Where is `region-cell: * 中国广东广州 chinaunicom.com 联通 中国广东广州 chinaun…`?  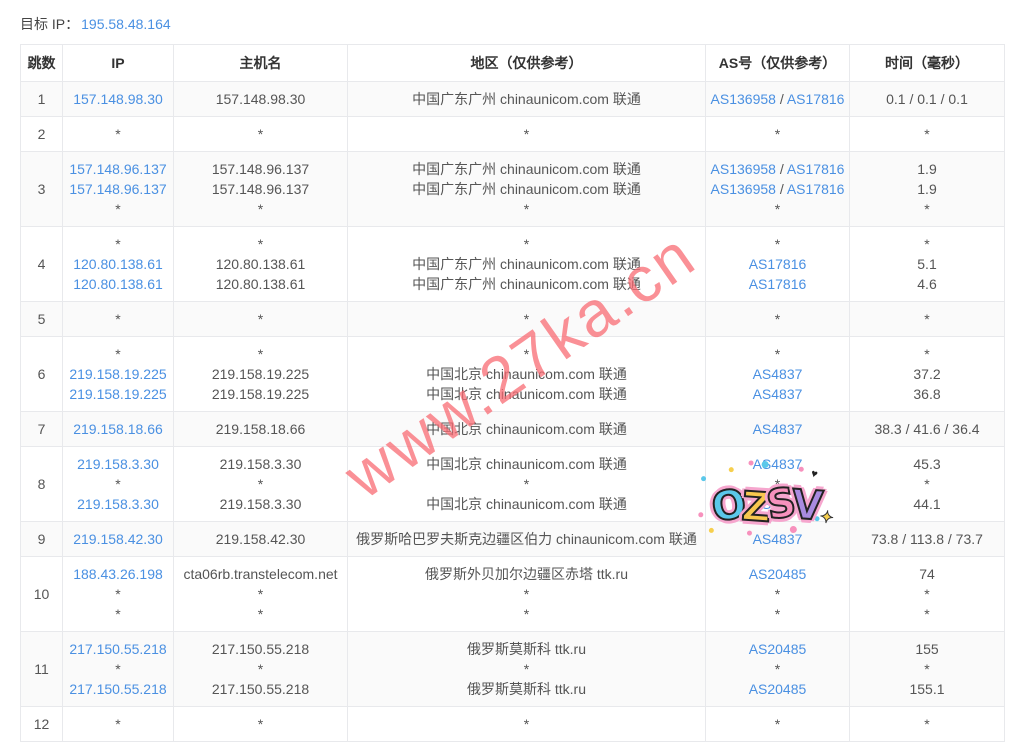
region-cell: * 中国广东广州 chinaunicom.com 联通 中国广东广州 chinaun… is located at coordinates (526, 264).